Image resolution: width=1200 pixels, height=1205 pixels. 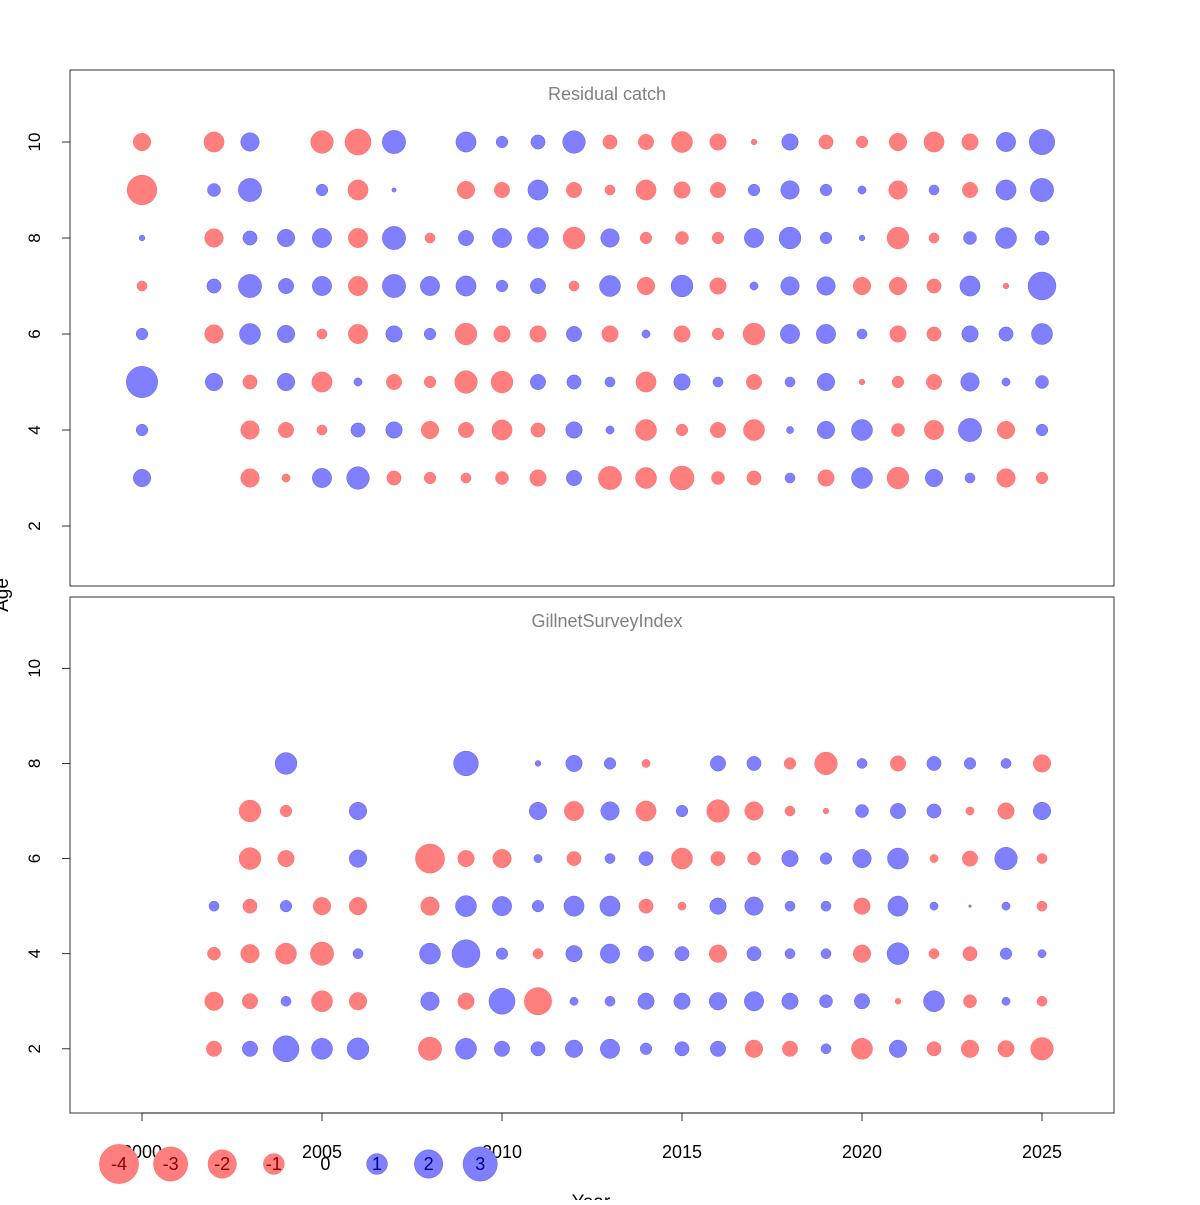 What do you see at coordinates (862, 1152) in the screenshot?
I see `x-tick-label: 2020` at bounding box center [862, 1152].